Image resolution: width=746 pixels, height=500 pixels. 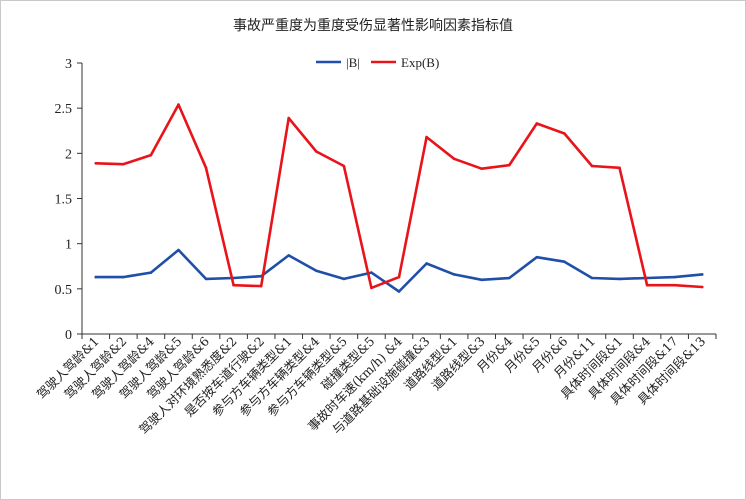 I want to click on y-tick-label: 3, so click(x=68, y=64).